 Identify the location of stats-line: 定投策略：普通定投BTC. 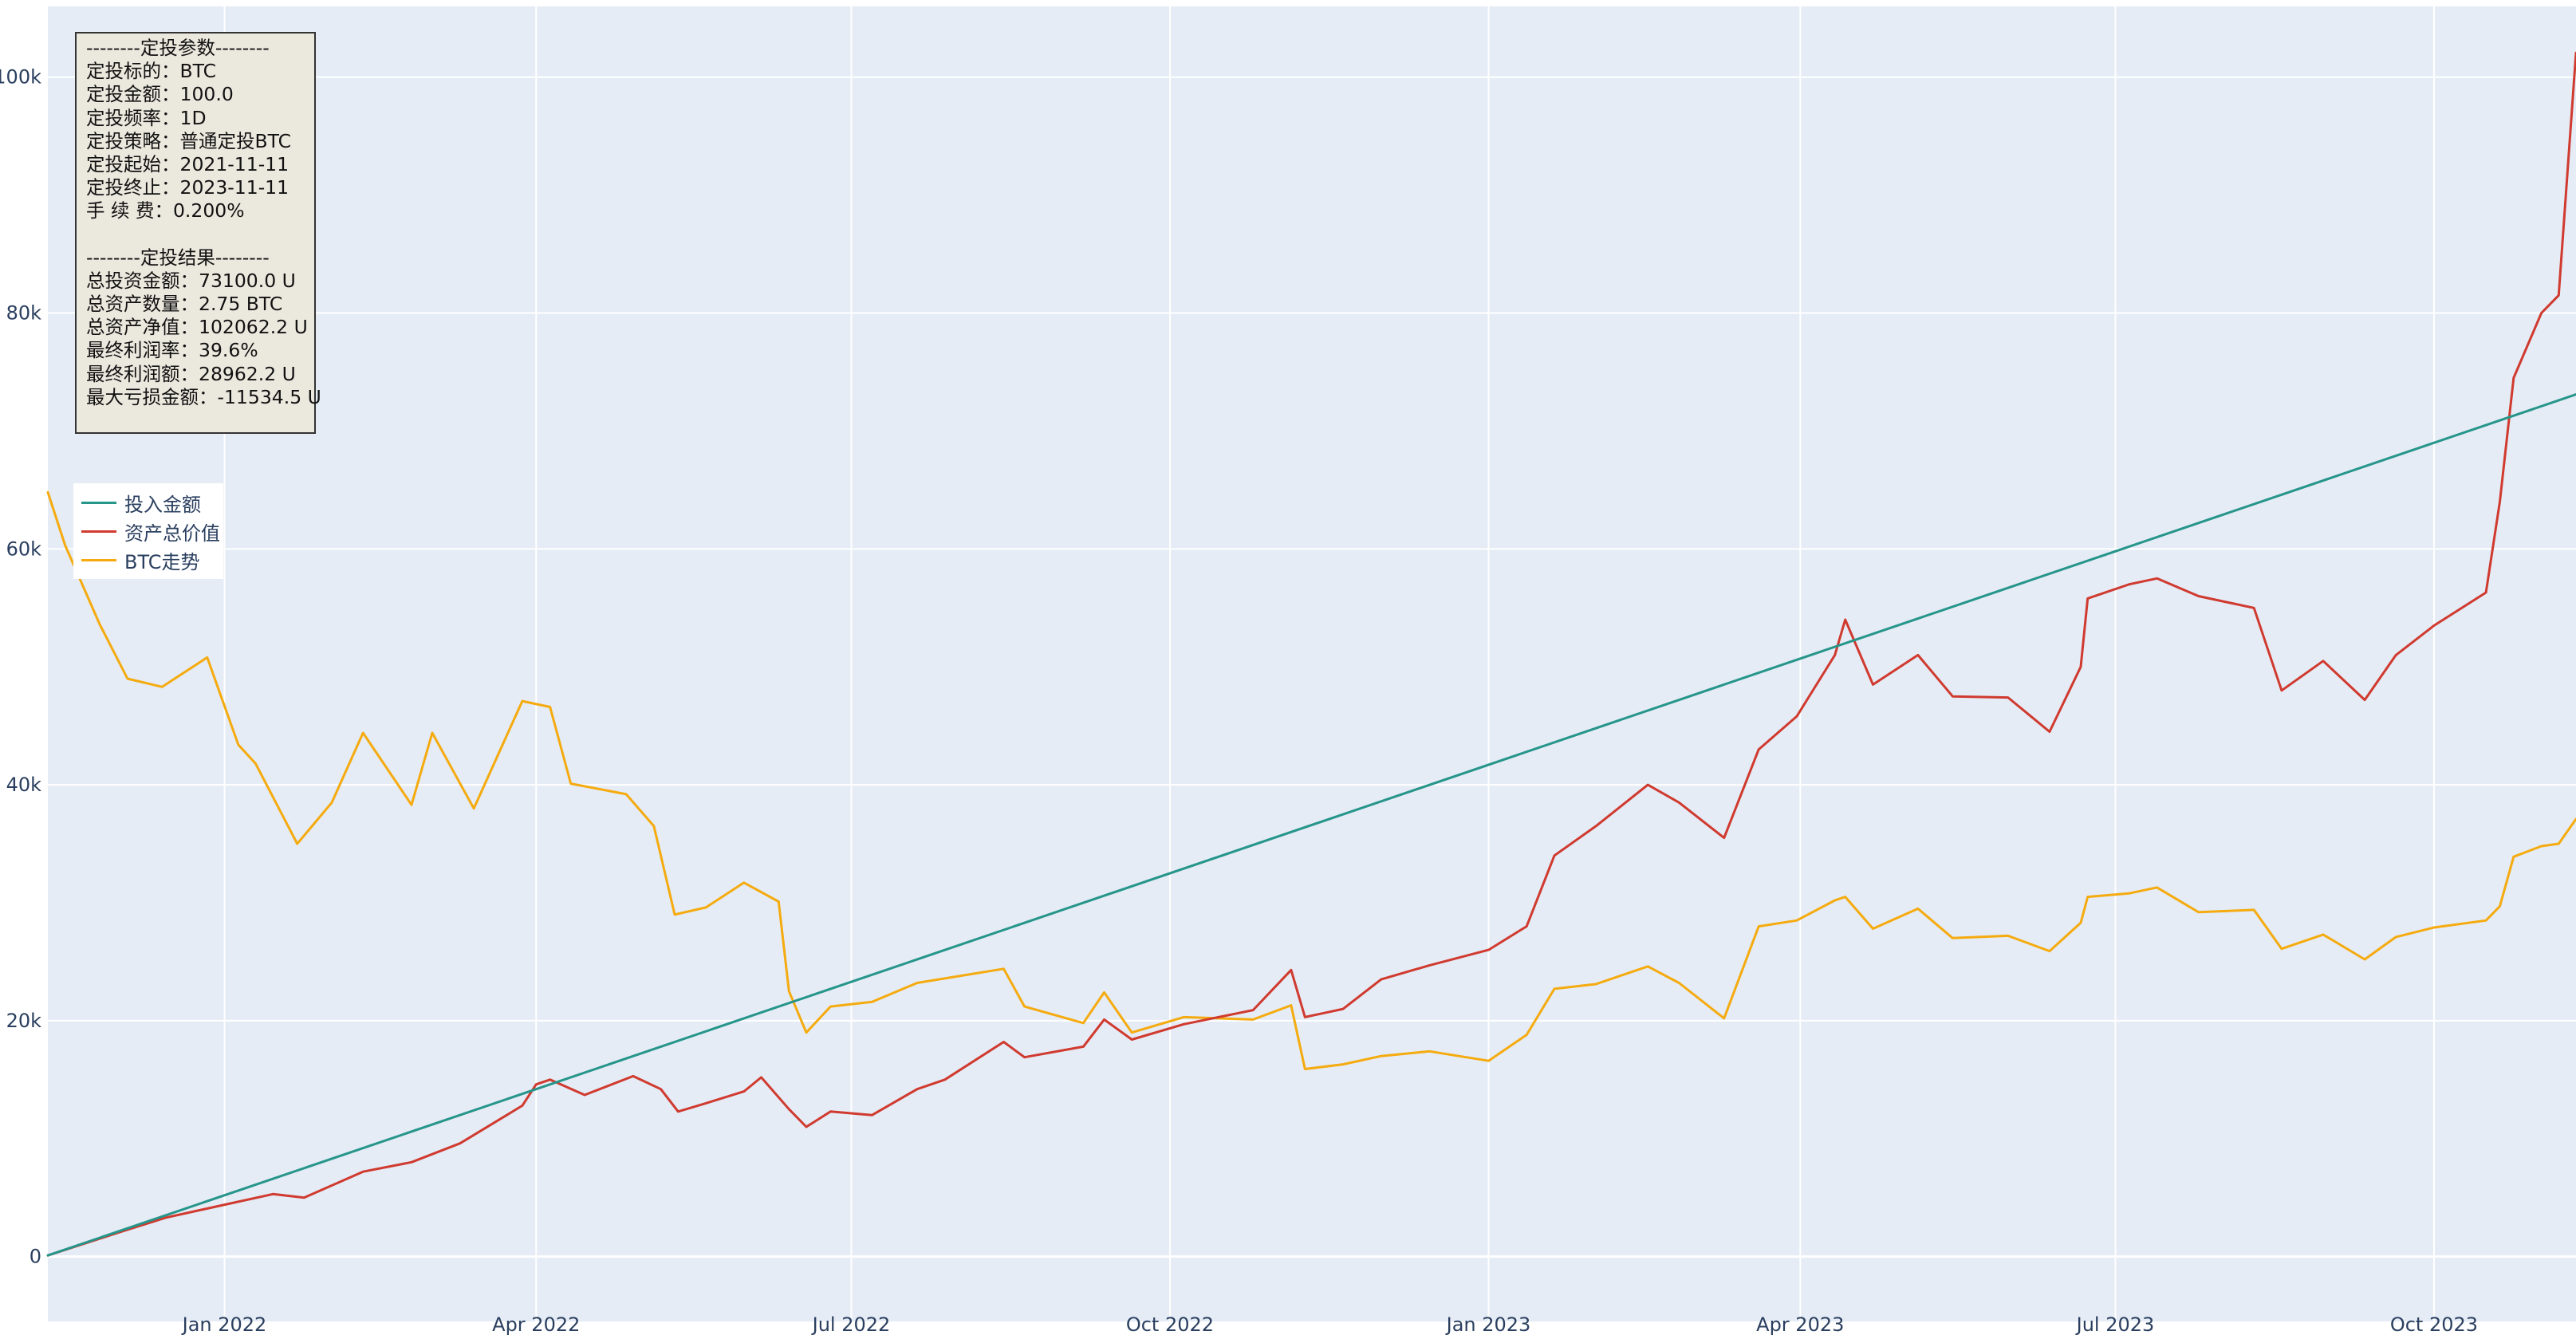
(189, 140).